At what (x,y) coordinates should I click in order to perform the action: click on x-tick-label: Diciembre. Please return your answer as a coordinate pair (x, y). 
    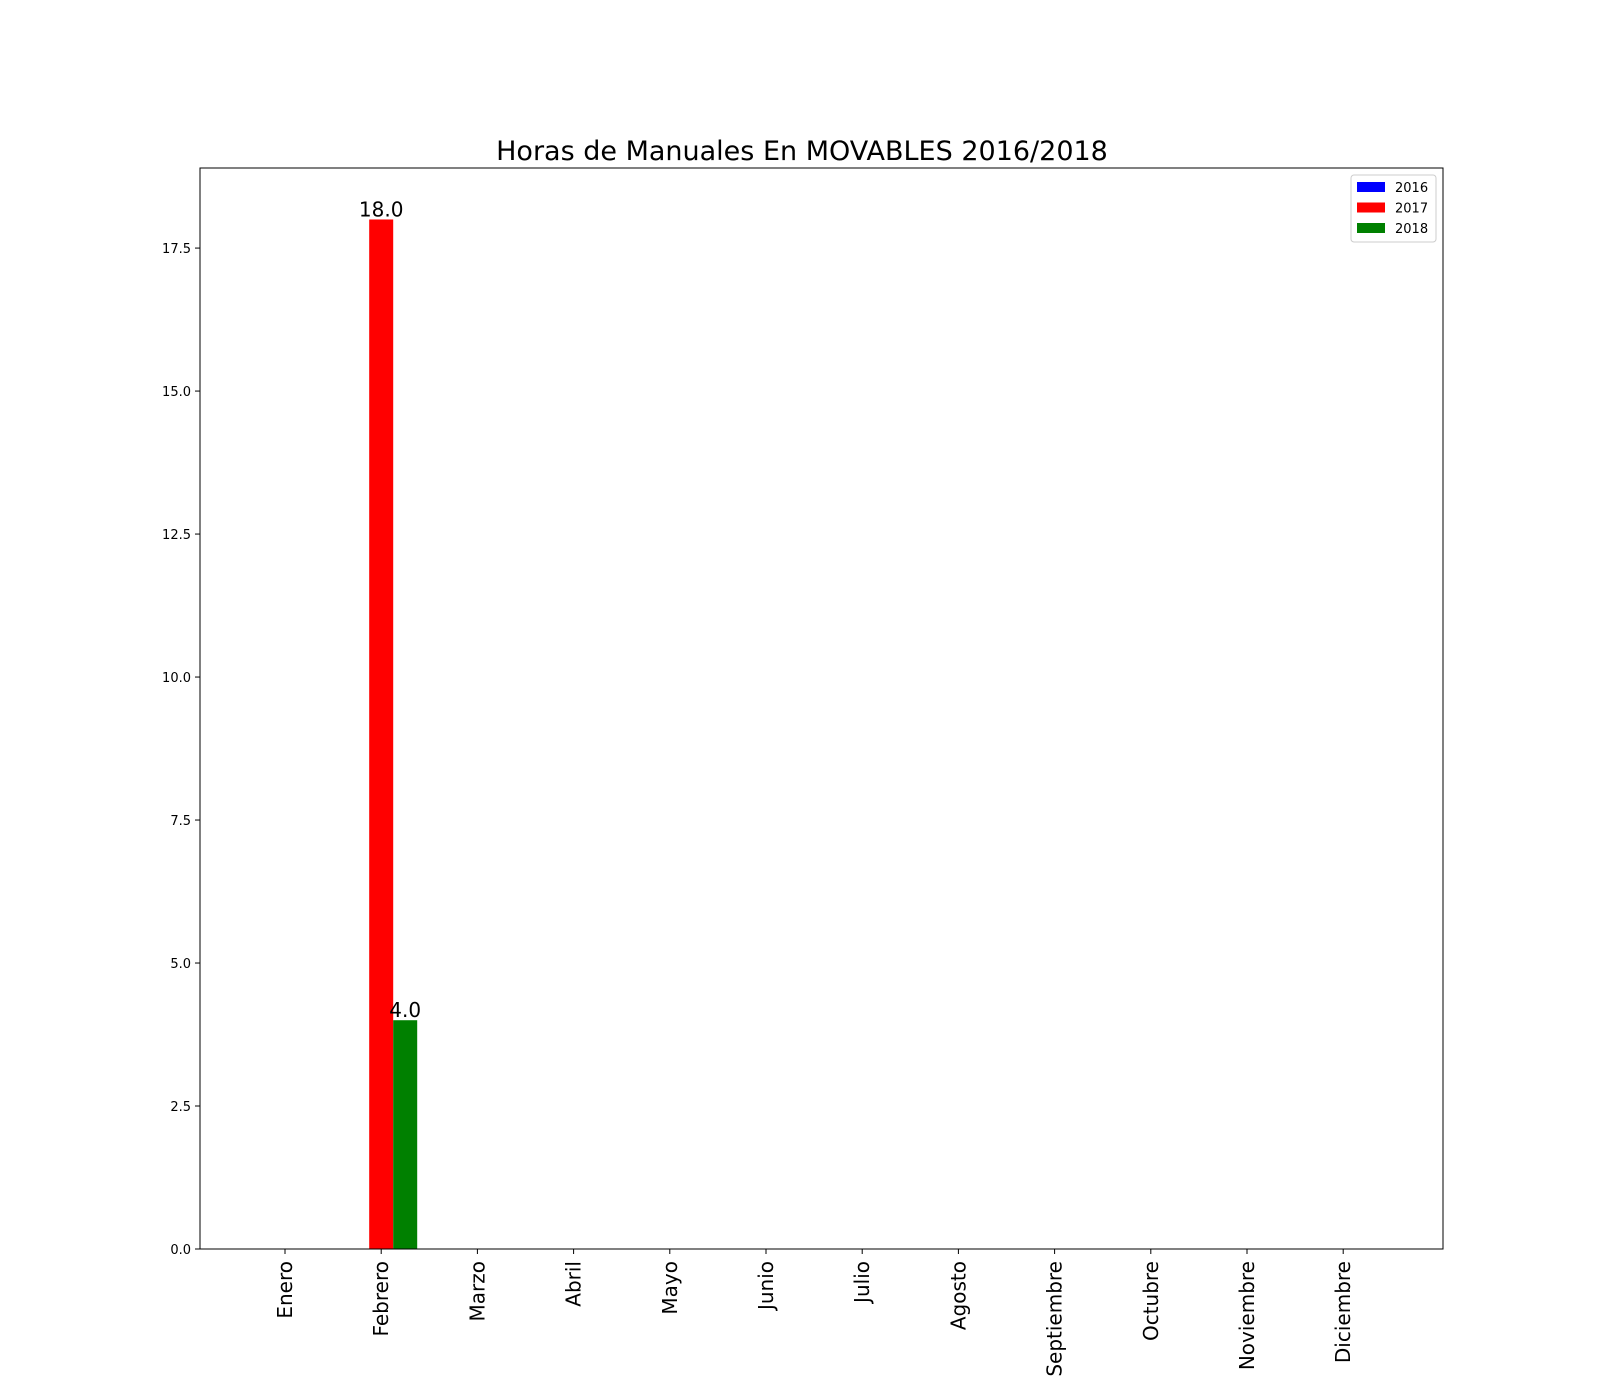
    Looking at the image, I should click on (1343, 1312).